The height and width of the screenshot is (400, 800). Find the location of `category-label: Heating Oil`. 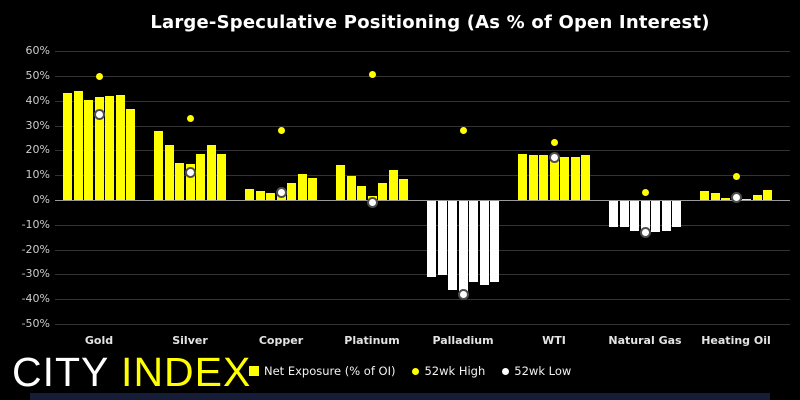

category-label: Heating Oil is located at coordinates (736, 340).